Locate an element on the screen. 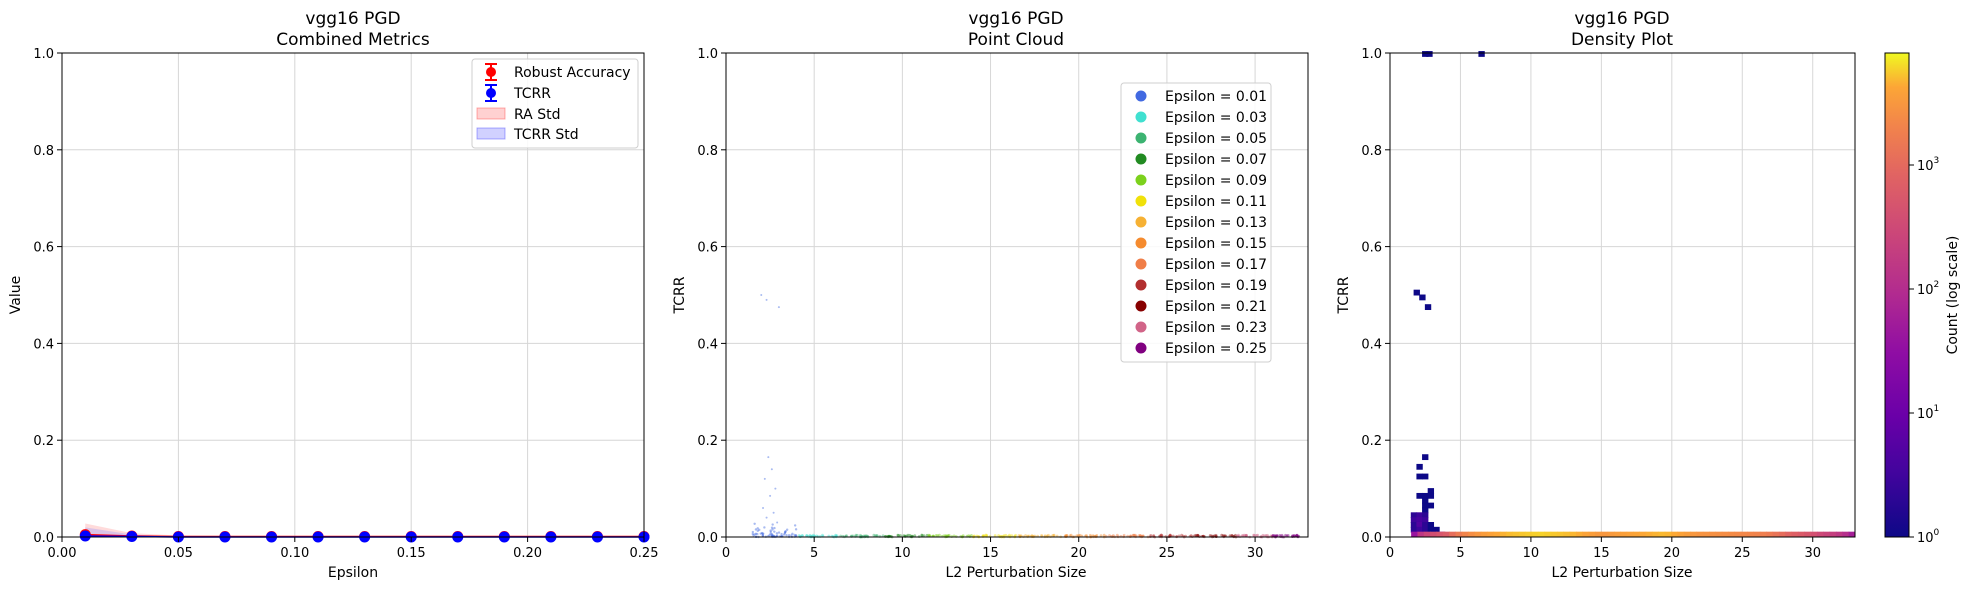 The width and height of the screenshot is (1972, 590). colorbar-tick-label: 102 is located at coordinates (1928, 289).